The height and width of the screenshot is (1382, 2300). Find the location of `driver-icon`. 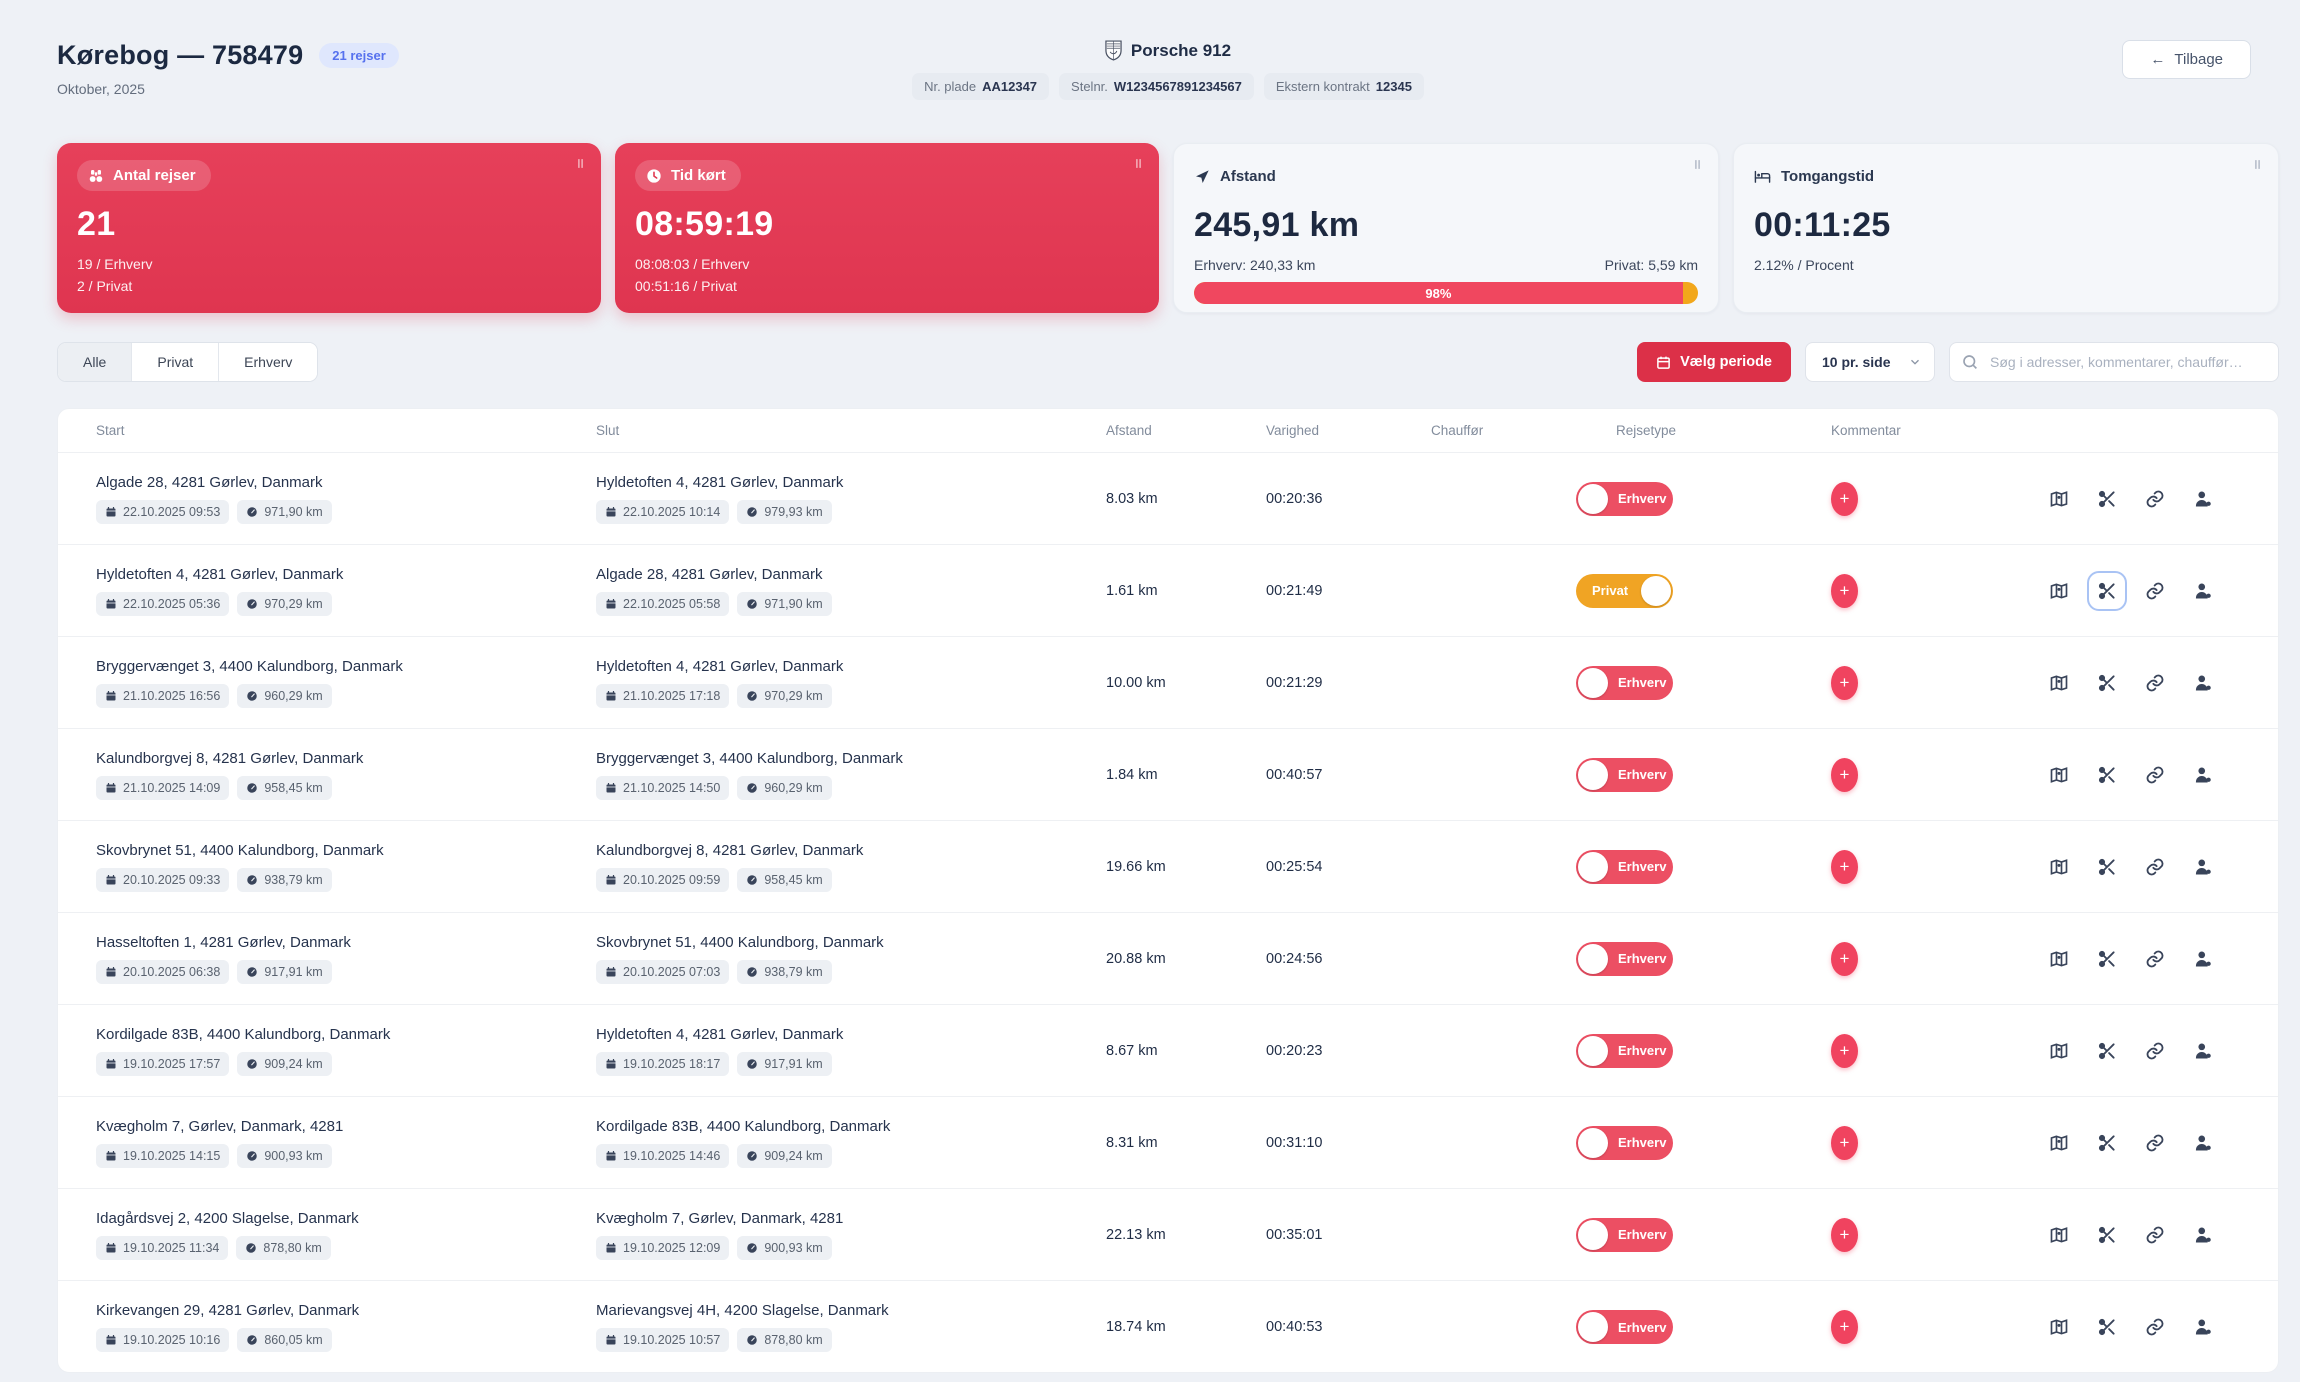

driver-icon is located at coordinates (2203, 1051).